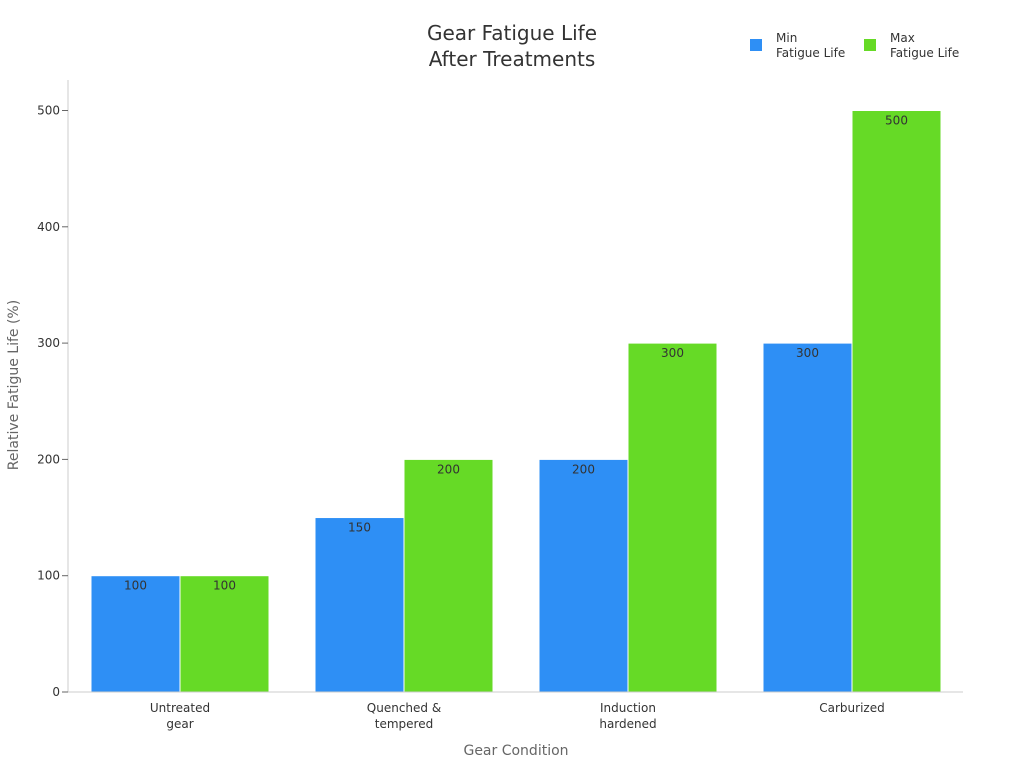 Image resolution: width=1024 pixels, height=768 pixels. What do you see at coordinates (851, 708) in the screenshot?
I see `x-tick-label: Carburized` at bounding box center [851, 708].